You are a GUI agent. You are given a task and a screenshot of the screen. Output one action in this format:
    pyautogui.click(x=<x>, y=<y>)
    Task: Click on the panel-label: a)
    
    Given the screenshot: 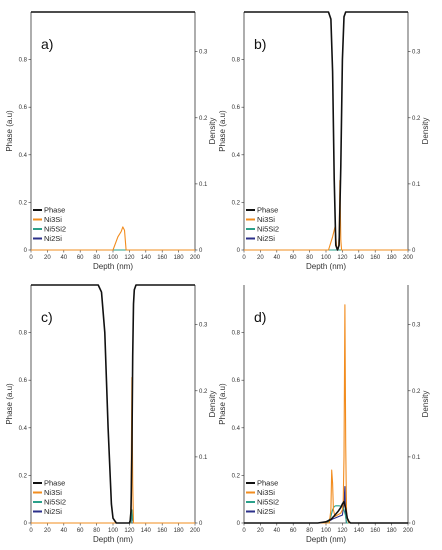 What is the action you would take?
    pyautogui.click(x=47, y=44)
    